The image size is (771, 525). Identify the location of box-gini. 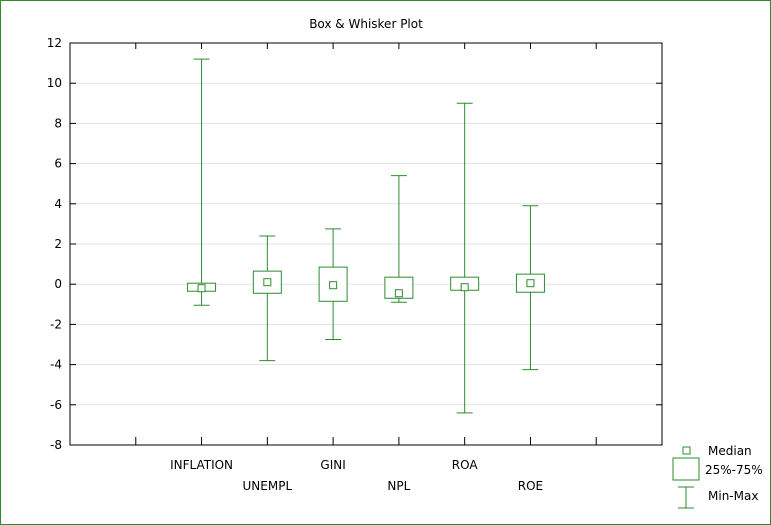
(333, 284).